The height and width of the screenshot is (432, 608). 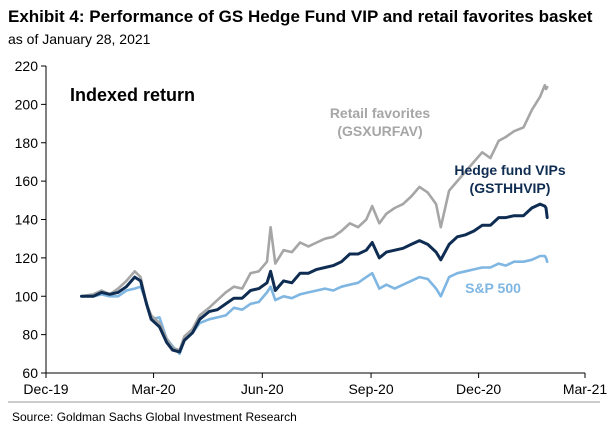 I want to click on annotation-retail-line-1: Retail favorites, so click(x=380, y=113).